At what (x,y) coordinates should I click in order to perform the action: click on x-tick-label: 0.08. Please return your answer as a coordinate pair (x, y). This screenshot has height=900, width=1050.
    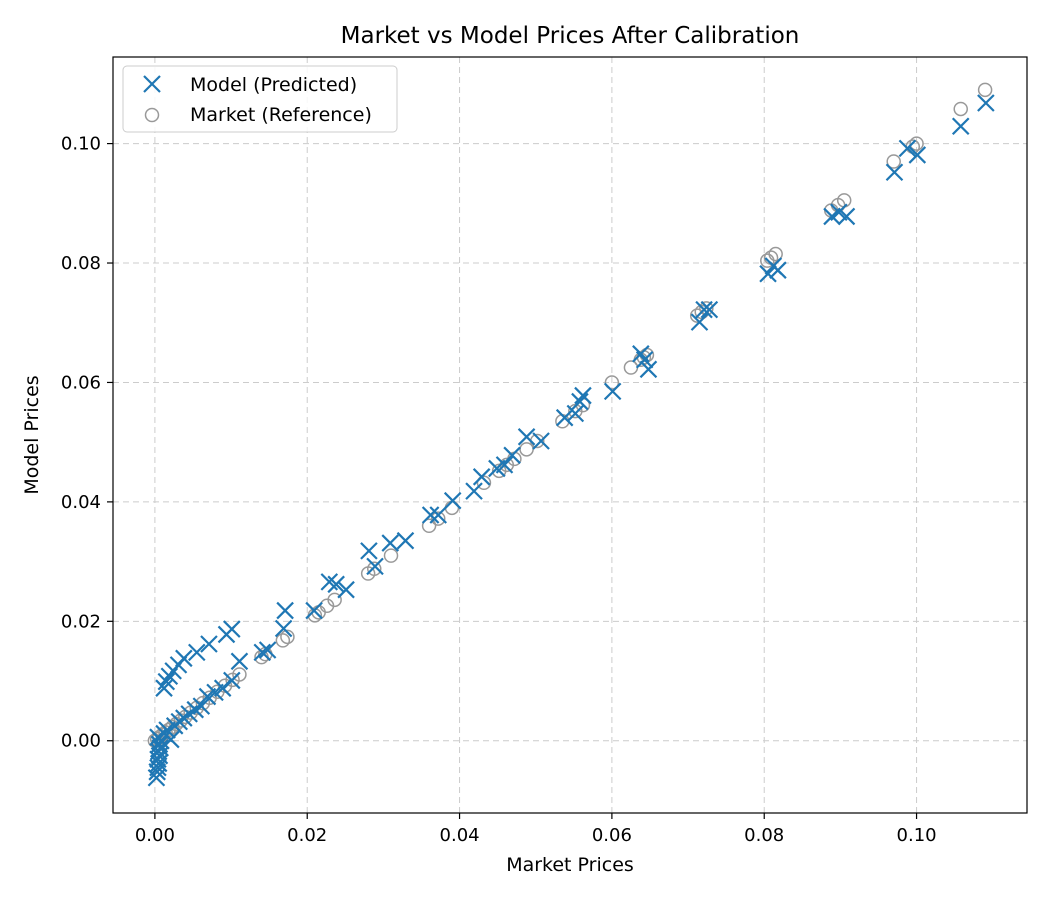
    Looking at the image, I should click on (764, 835).